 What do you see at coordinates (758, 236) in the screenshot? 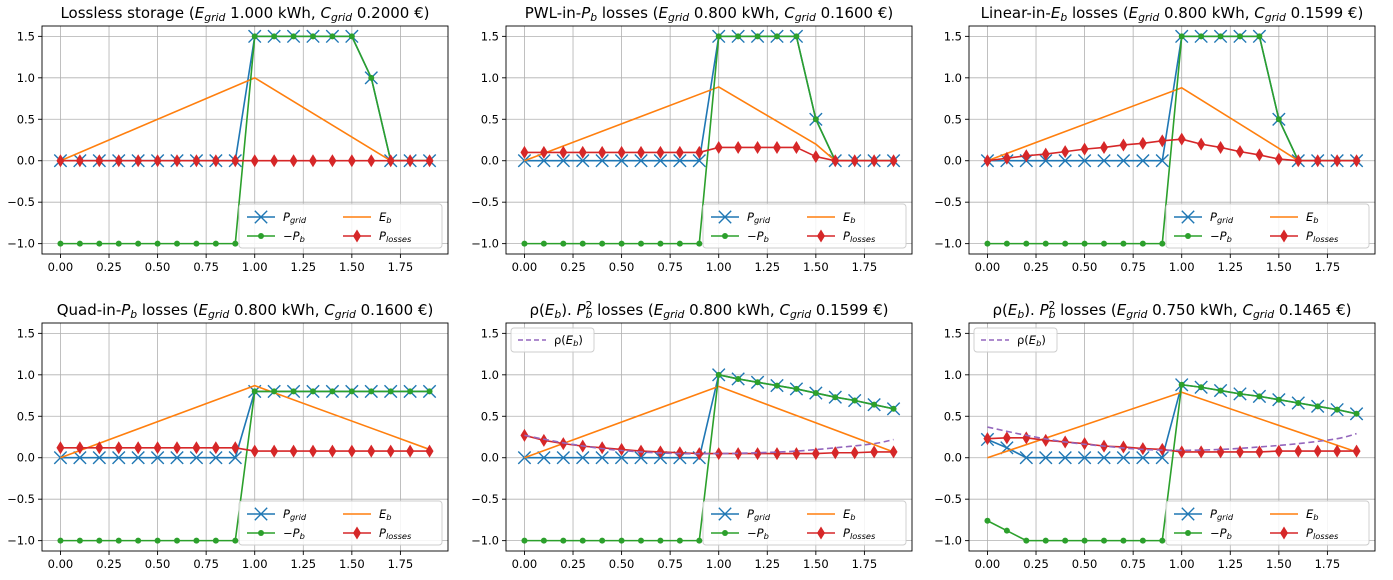
I see `legend-label-2: −Pb` at bounding box center [758, 236].